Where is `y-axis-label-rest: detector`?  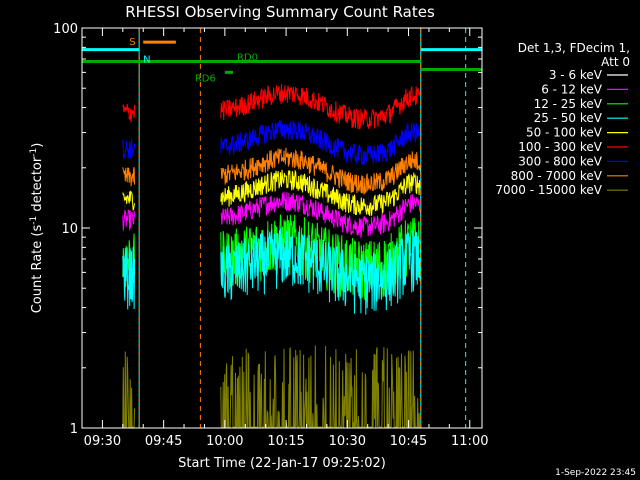
y-axis-label-rest: detector is located at coordinates (37, 186).